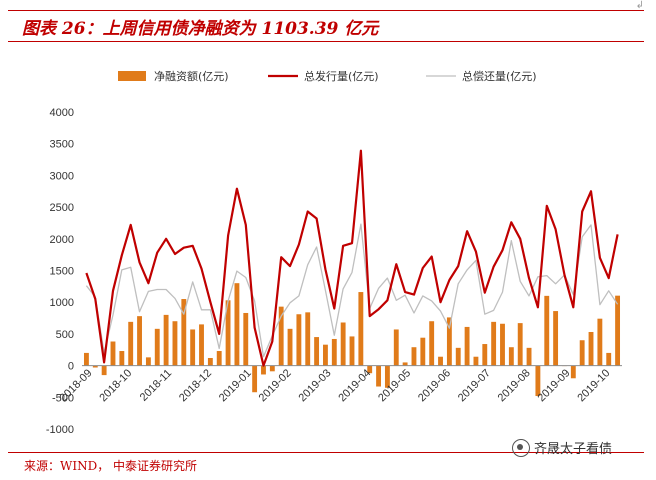  Describe the element at coordinates (573, 449) in the screenshot. I see `watermark-text: 齐晟太子看债` at that location.